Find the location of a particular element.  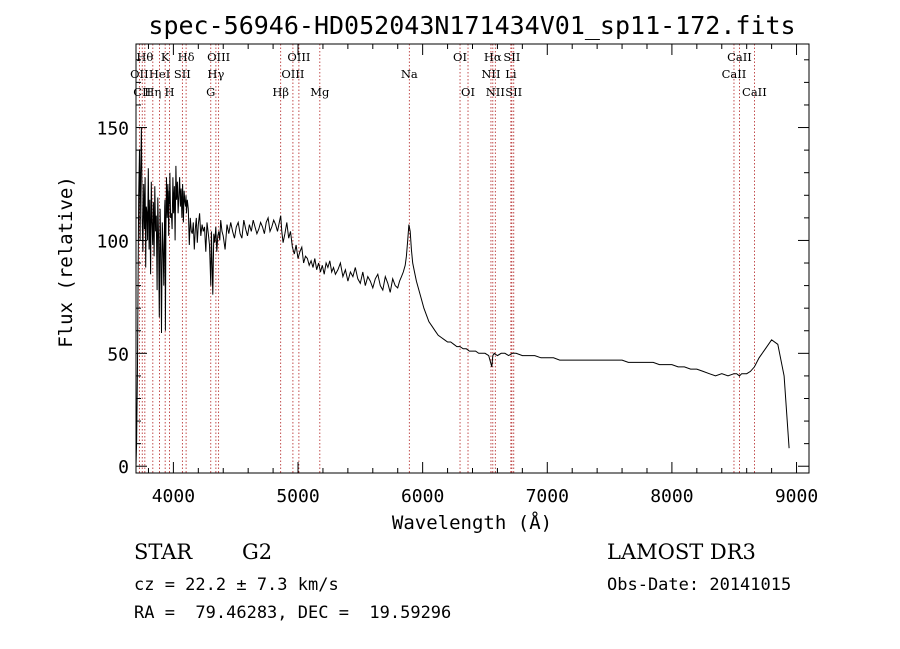

line-label: Na is located at coordinates (409, 74).